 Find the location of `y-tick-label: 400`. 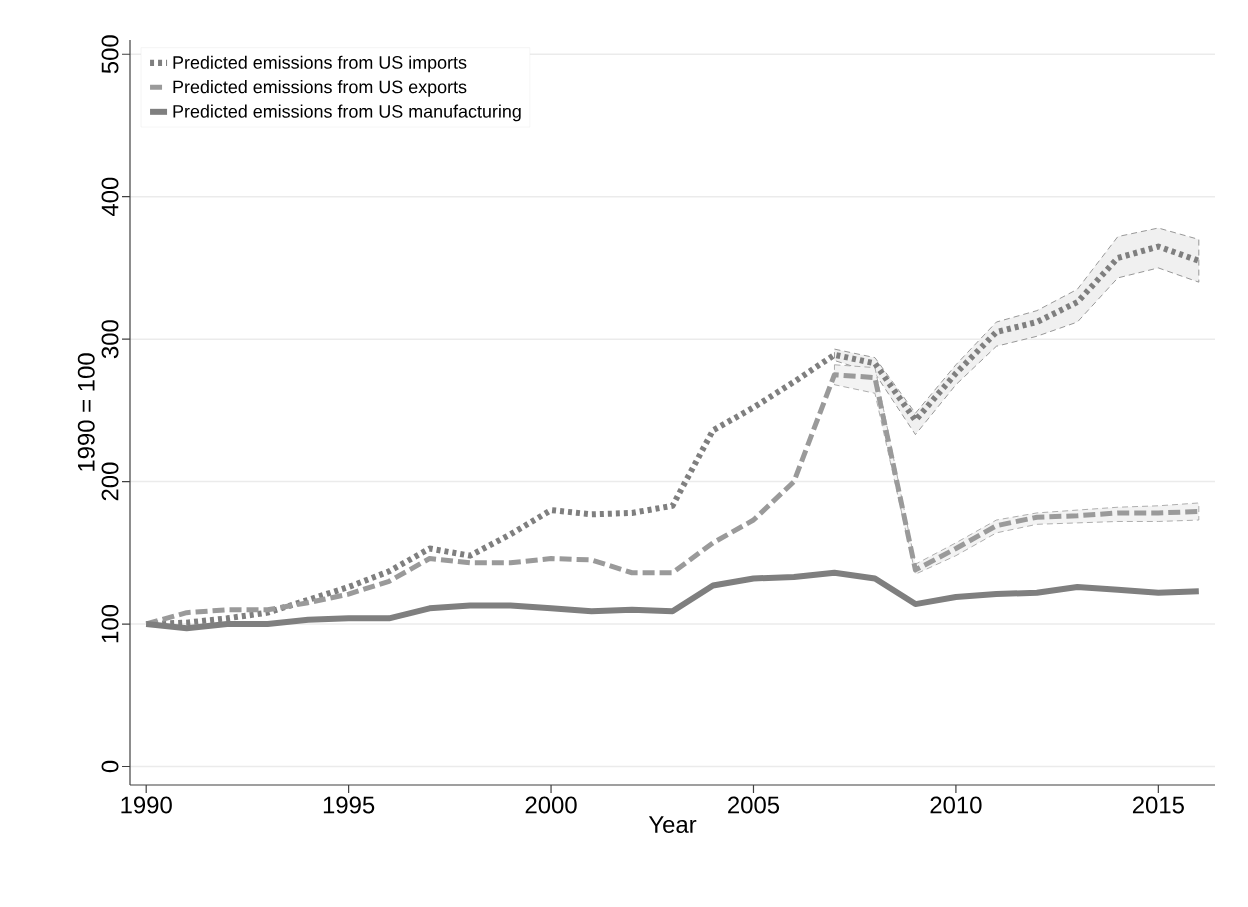

y-tick-label: 400 is located at coordinates (110, 197).